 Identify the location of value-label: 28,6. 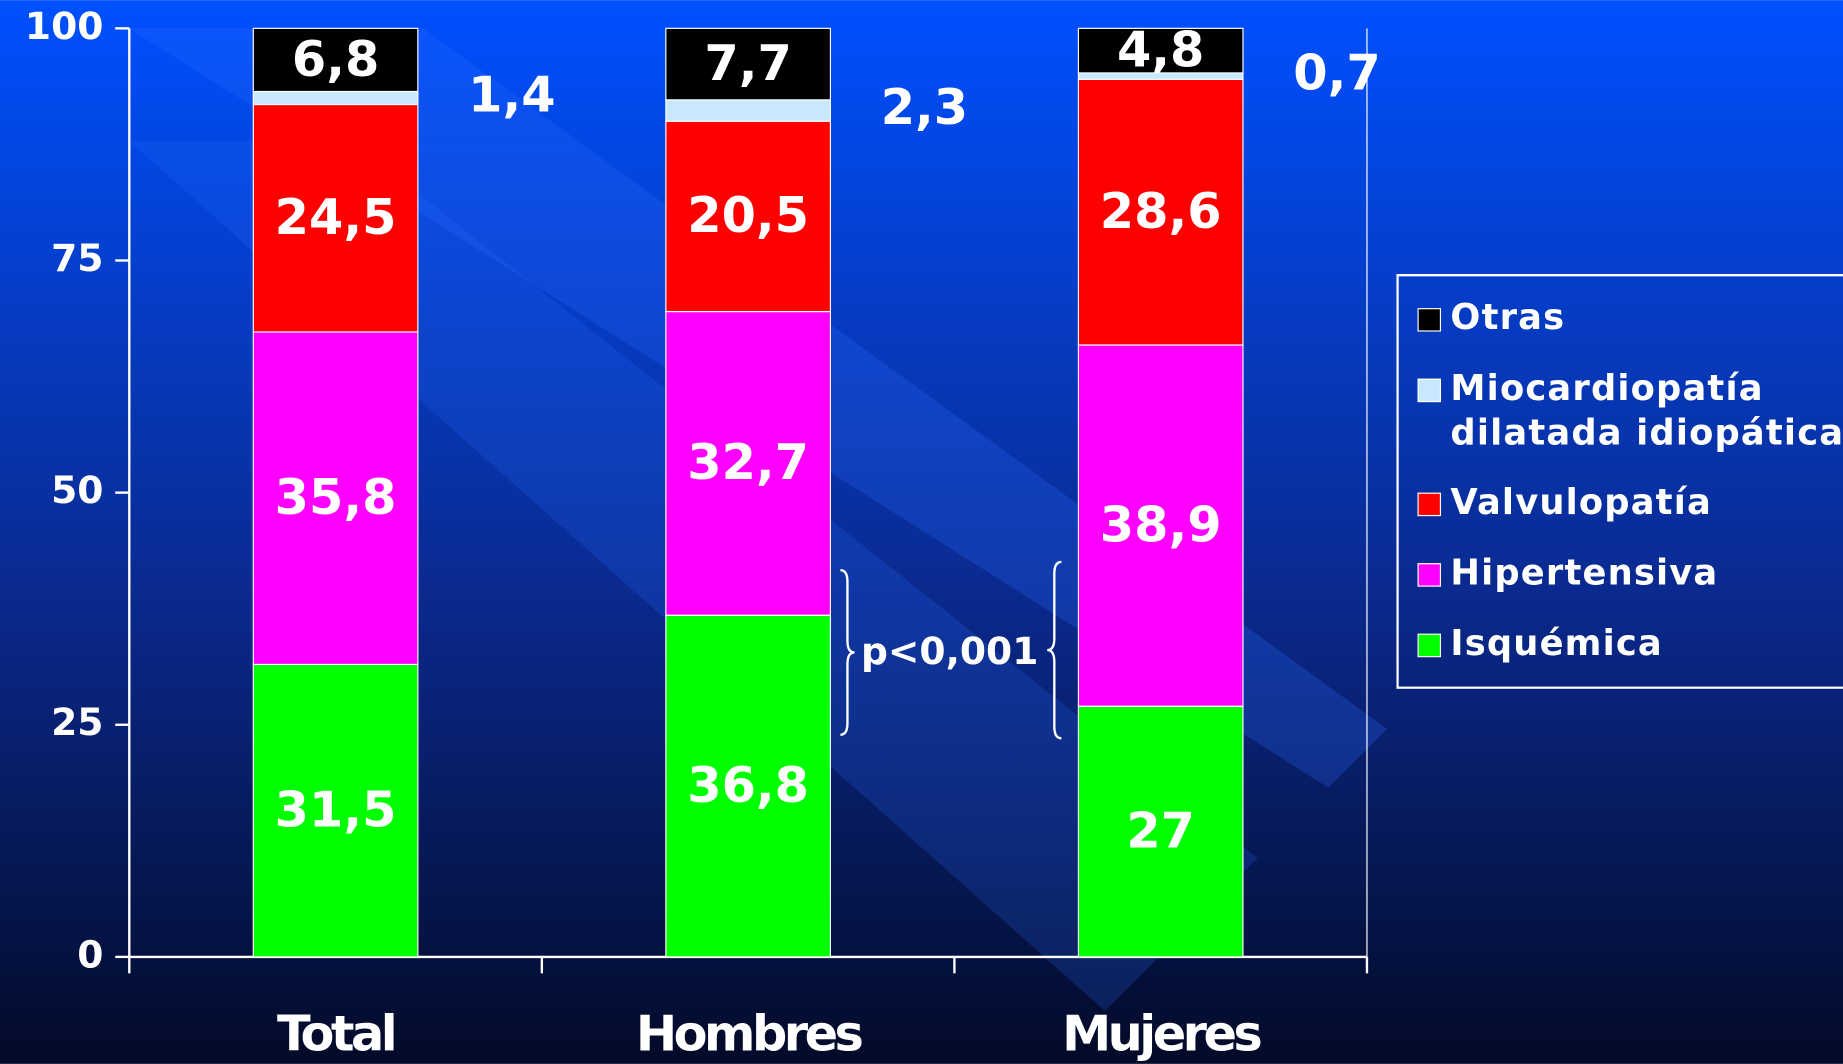
(1161, 211).